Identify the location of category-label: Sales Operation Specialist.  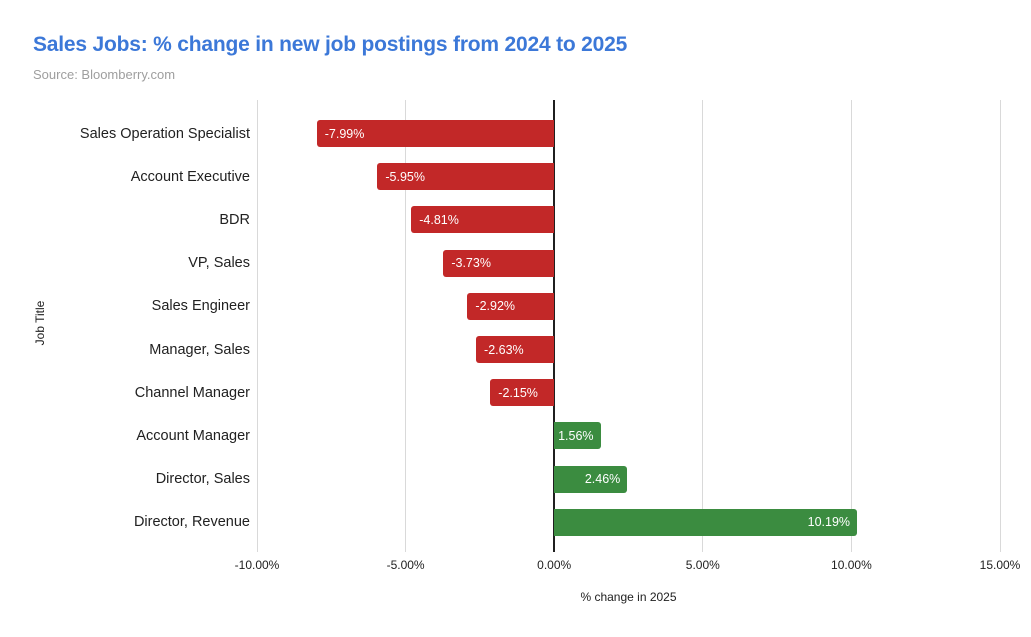
(164, 133).